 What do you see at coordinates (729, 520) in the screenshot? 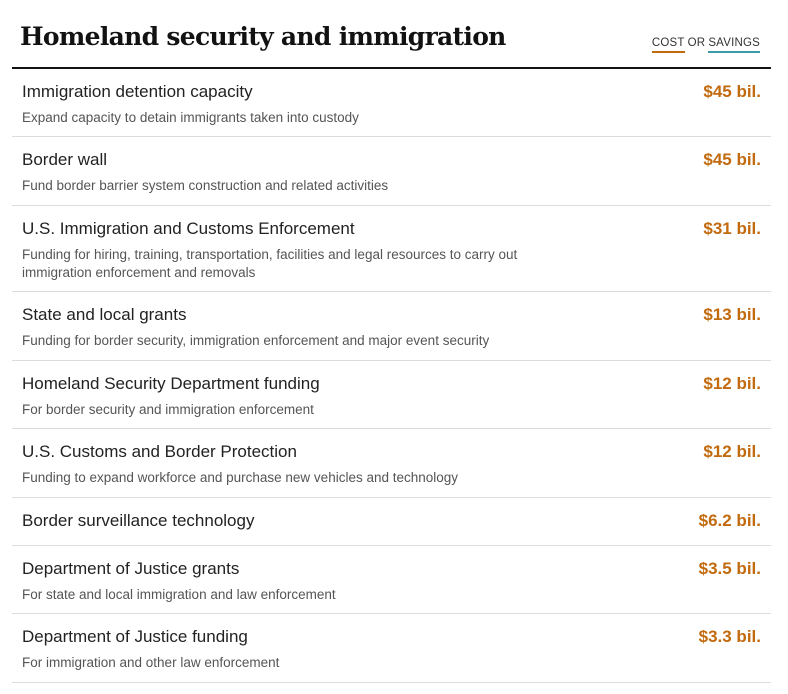
I see `item-amount: $6.2 bil.` at bounding box center [729, 520].